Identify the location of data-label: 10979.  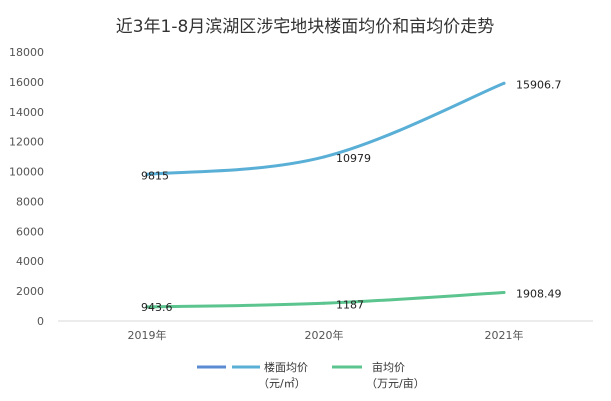
(353, 158).